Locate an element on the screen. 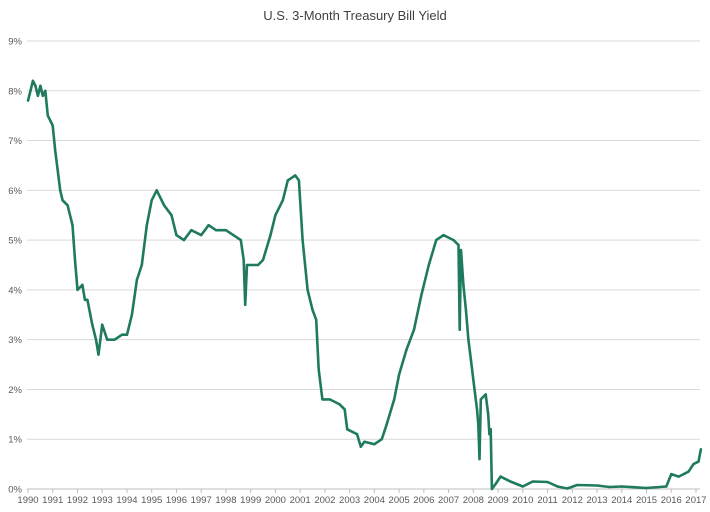  x-tick-label: 2002 is located at coordinates (324, 500).